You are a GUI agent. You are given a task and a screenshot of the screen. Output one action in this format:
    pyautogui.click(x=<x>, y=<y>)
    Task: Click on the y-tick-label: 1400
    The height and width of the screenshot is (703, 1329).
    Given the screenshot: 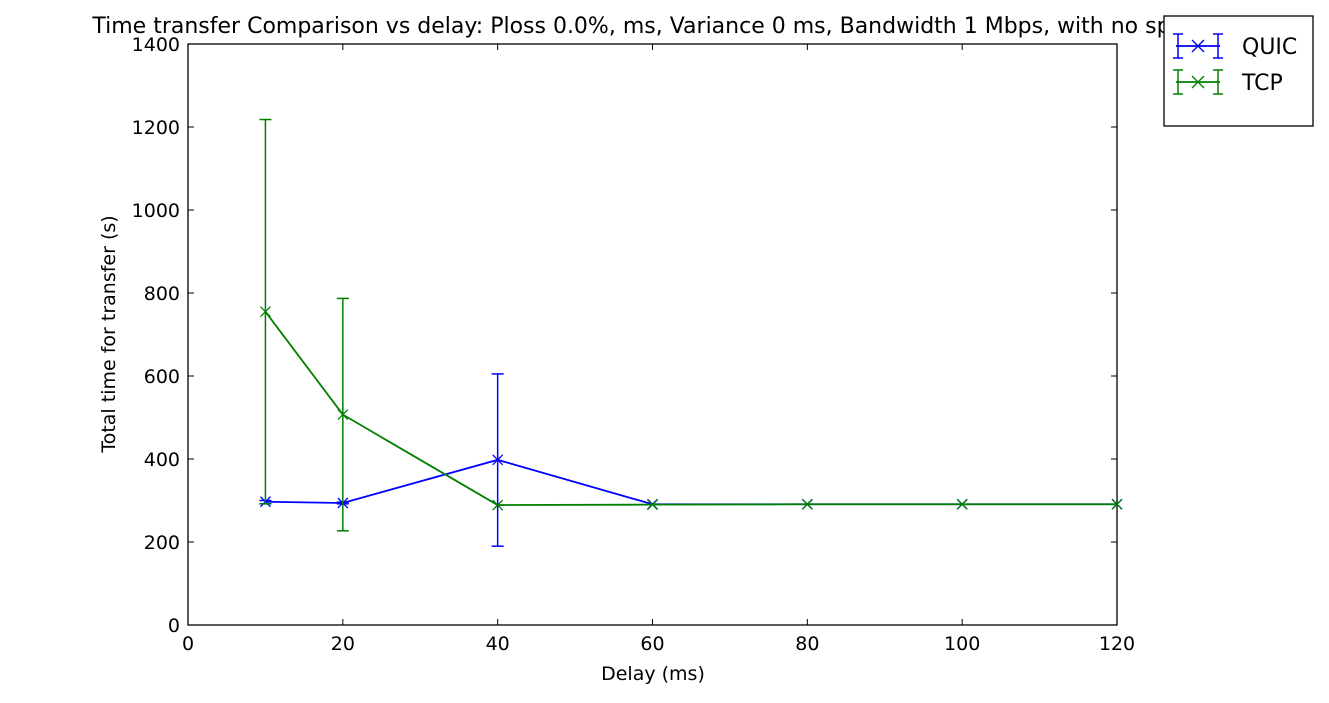 What is the action you would take?
    pyautogui.click(x=156, y=45)
    